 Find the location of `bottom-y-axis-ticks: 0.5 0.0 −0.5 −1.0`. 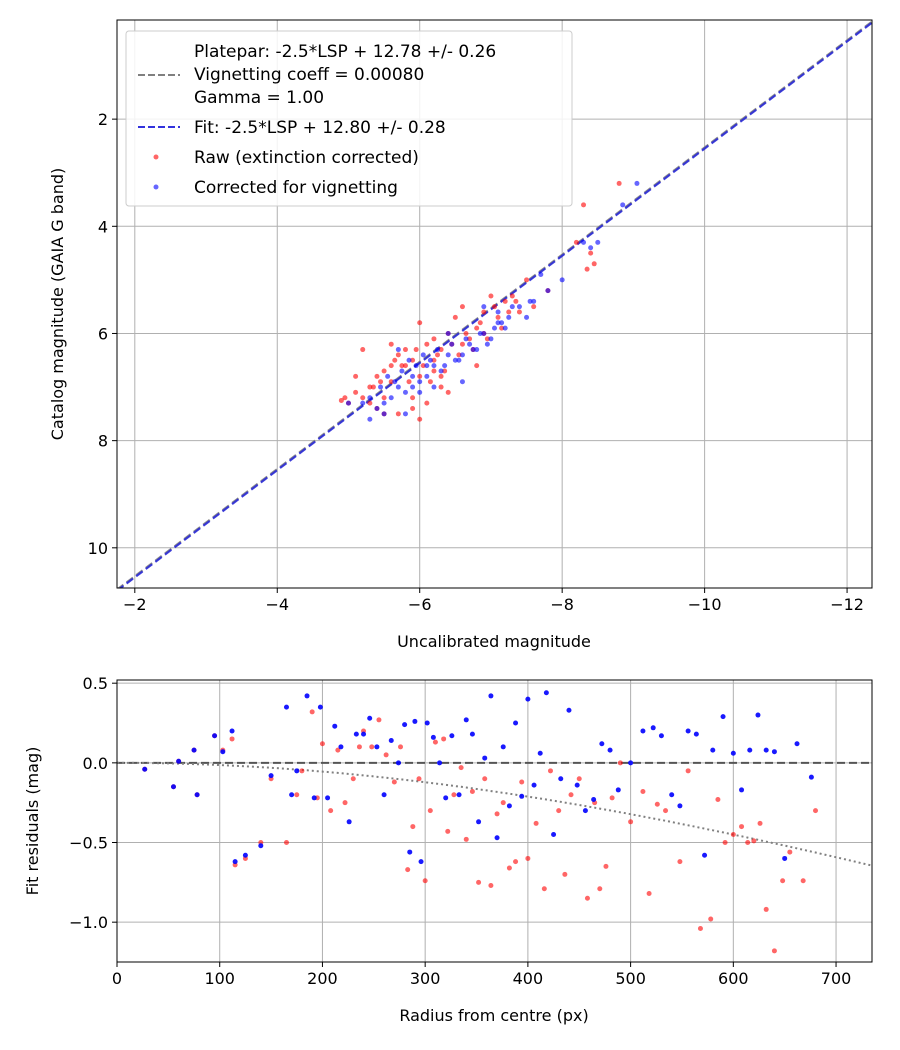

bottom-y-axis-ticks: 0.5 0.0 −0.5 −1.0 is located at coordinates (93, 803).